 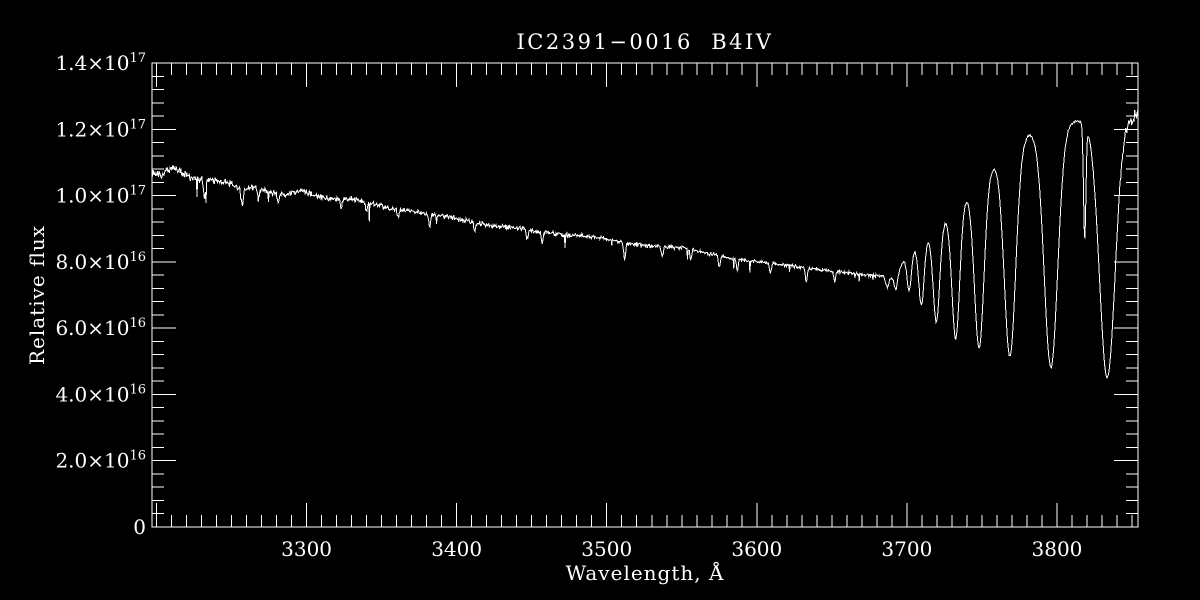 I want to click on x-tick-label: 3600, so click(x=756, y=549).